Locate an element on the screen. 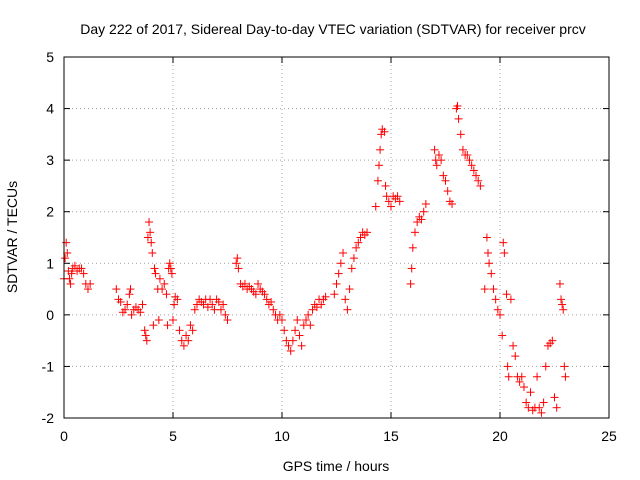  x-tick-label: 0 is located at coordinates (64, 436).